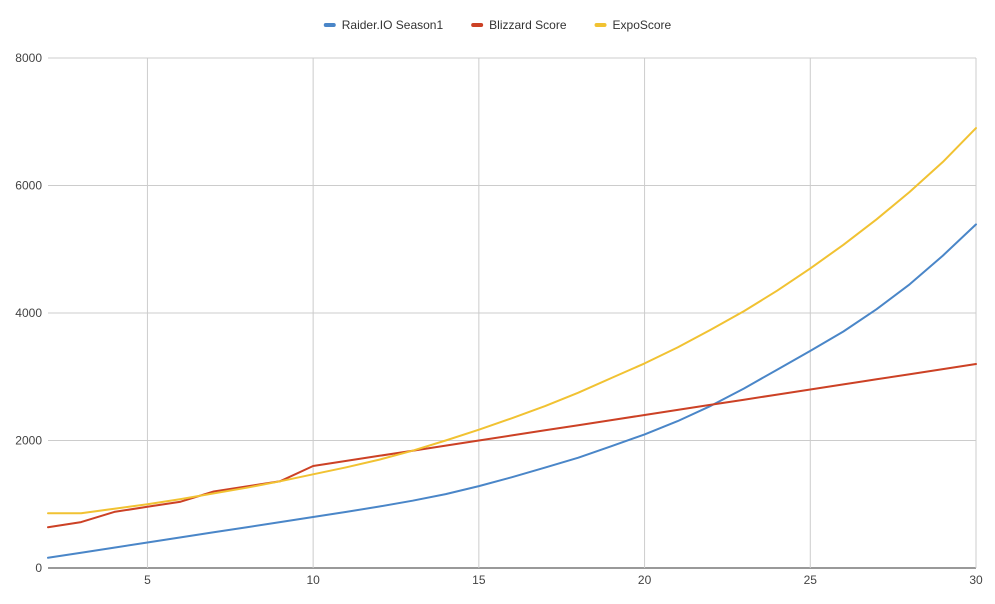 Image resolution: width=995 pixels, height=604 pixels. What do you see at coordinates (28, 58) in the screenshot?
I see `y-tick-label: 8000` at bounding box center [28, 58].